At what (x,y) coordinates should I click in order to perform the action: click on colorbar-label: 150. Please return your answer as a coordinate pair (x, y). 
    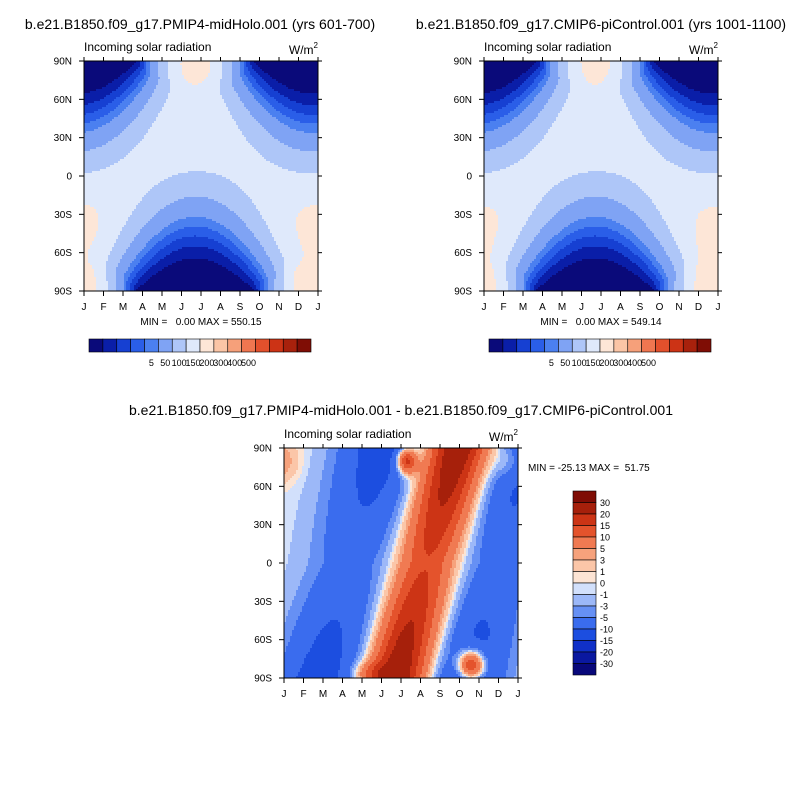
    Looking at the image, I should click on (193, 363).